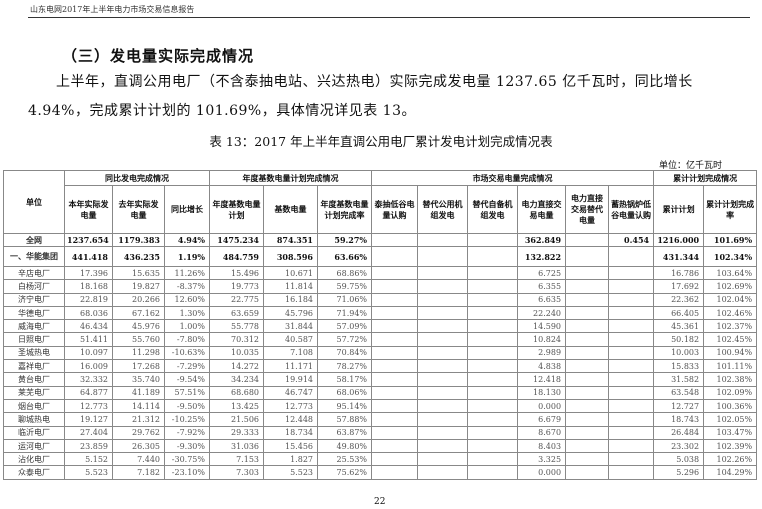 This screenshot has width=762, height=509. I want to click on table-cell: 874.351, so click(290, 240).